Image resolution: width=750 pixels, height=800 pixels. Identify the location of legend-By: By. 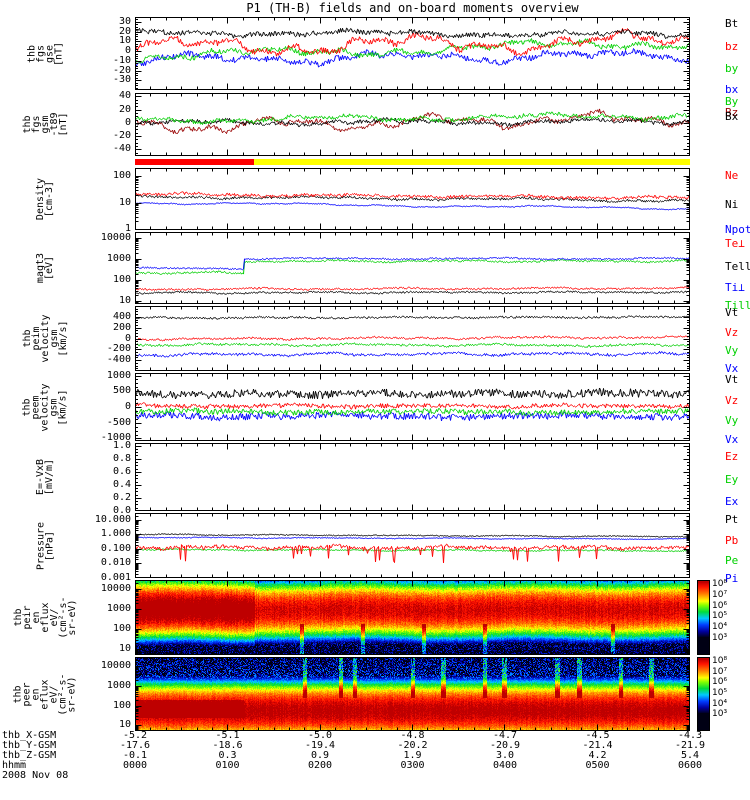
(732, 102).